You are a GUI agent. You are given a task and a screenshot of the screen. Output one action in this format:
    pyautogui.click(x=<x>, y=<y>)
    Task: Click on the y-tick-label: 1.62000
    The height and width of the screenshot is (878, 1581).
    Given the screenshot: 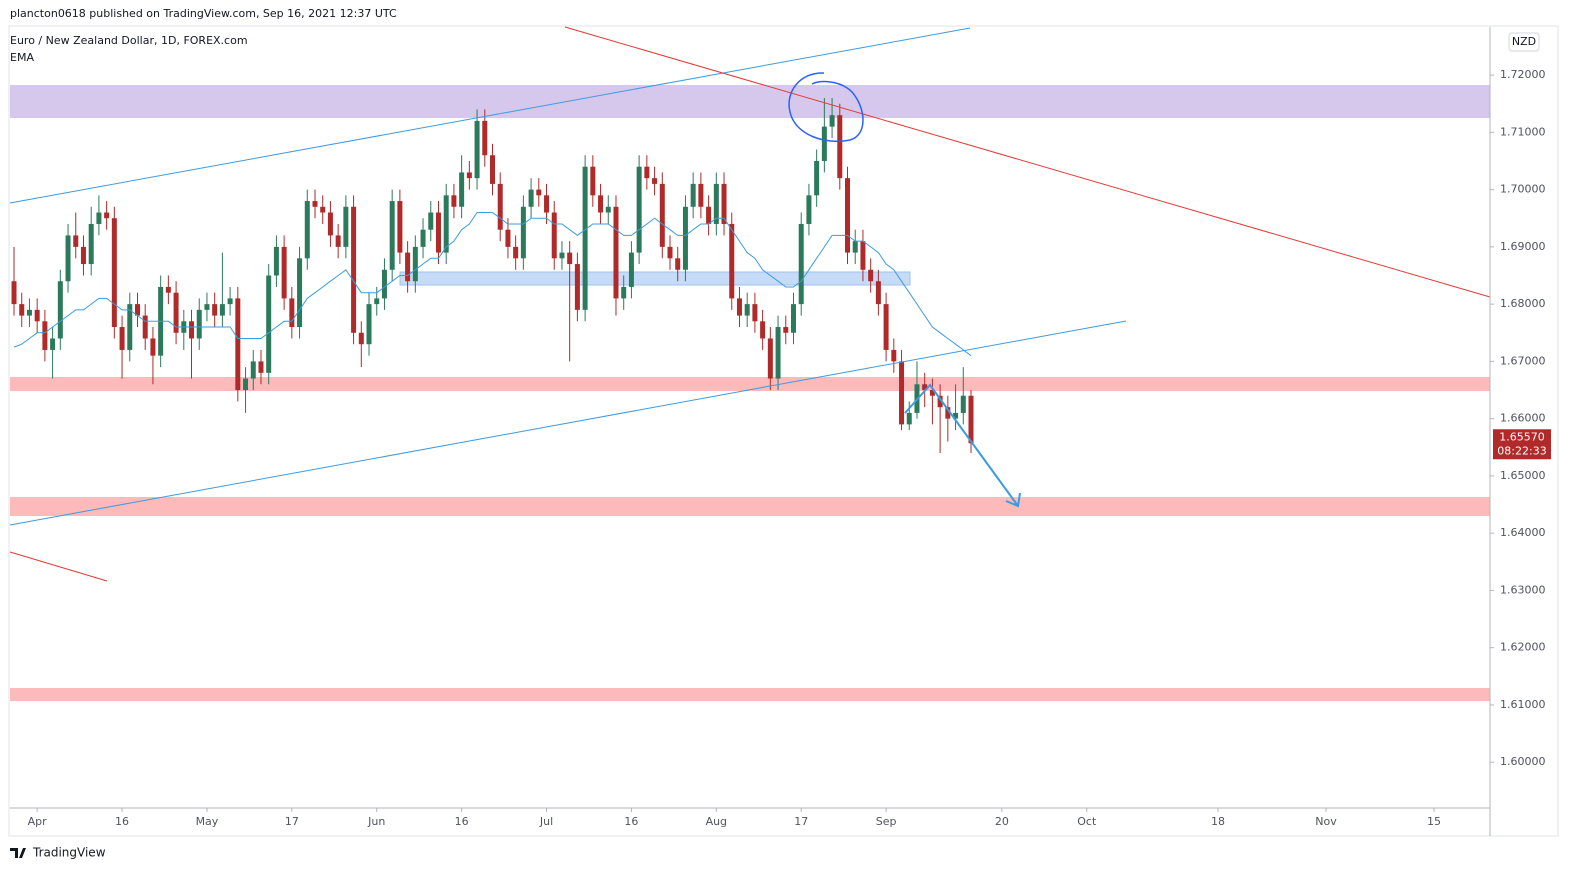 What is the action you would take?
    pyautogui.click(x=1523, y=647)
    